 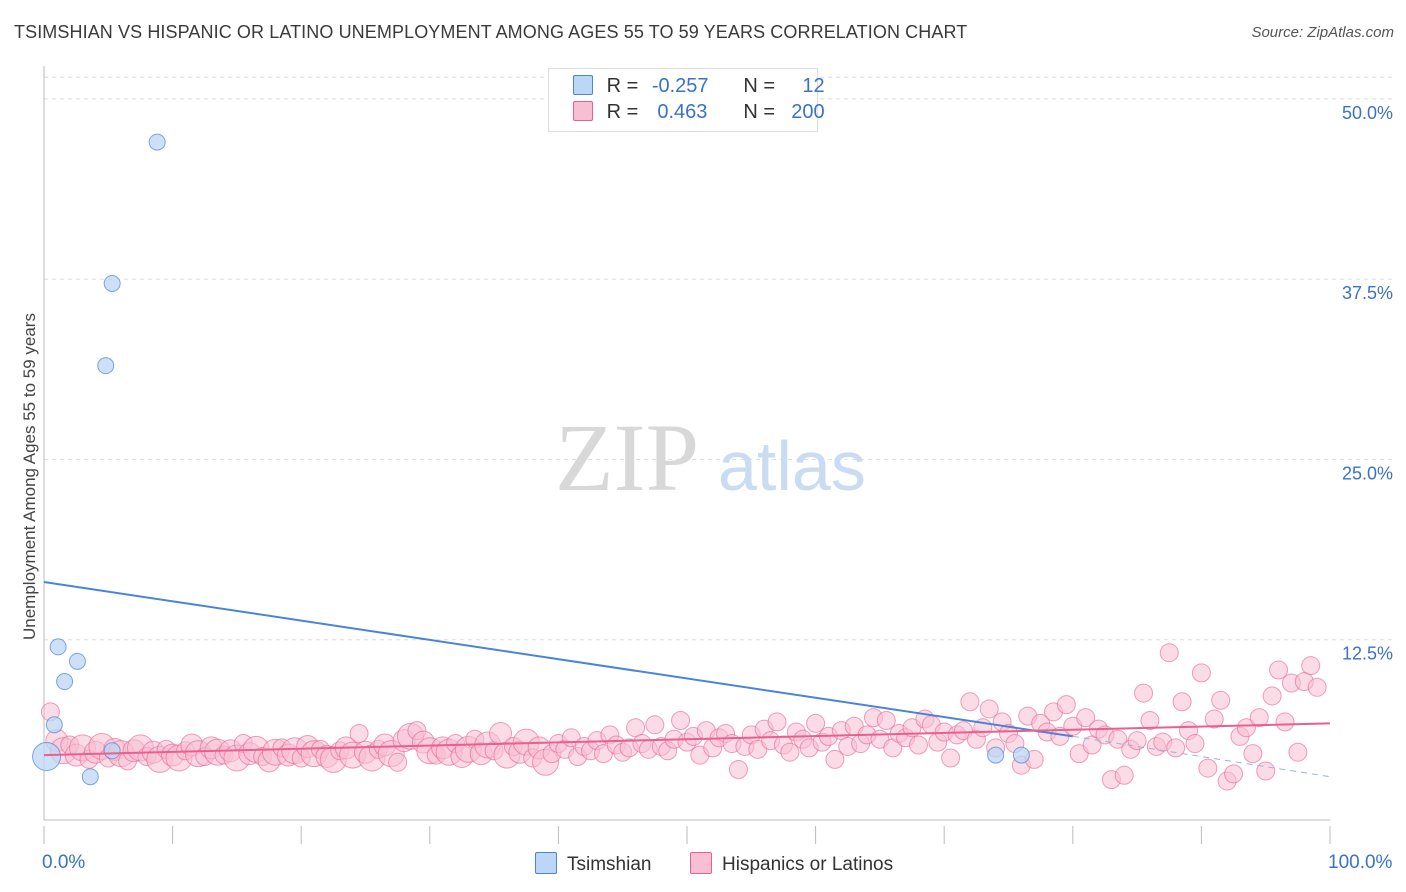 I want to click on bottom-legend-hispanic: Hispanics or Latinos, so click(x=791, y=864).